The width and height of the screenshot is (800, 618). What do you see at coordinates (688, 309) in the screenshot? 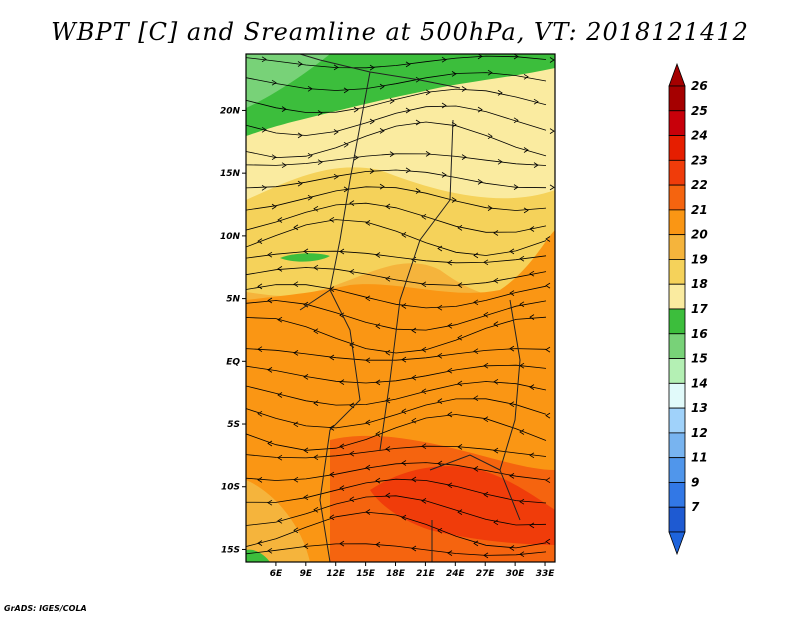
I see `colorbar: 26 25 24 23 22 21 20 19 18 17 16 15 14 13 12 11 9 7` at bounding box center [688, 309].